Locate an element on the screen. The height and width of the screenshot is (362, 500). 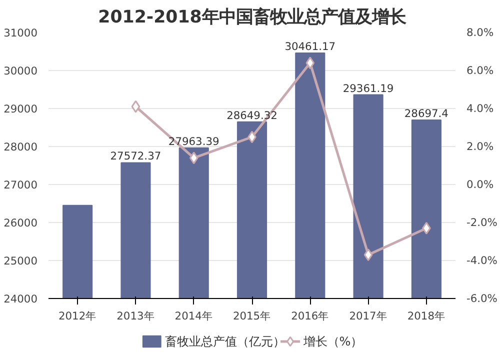
y-tick-label: 28000 is located at coordinates (21, 147).